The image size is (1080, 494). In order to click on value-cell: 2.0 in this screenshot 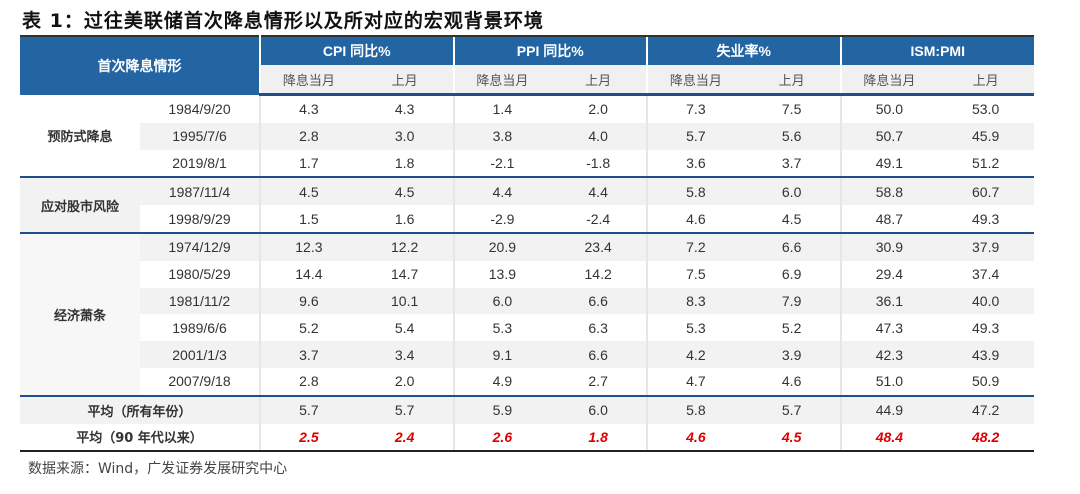, I will do `click(405, 382)`.